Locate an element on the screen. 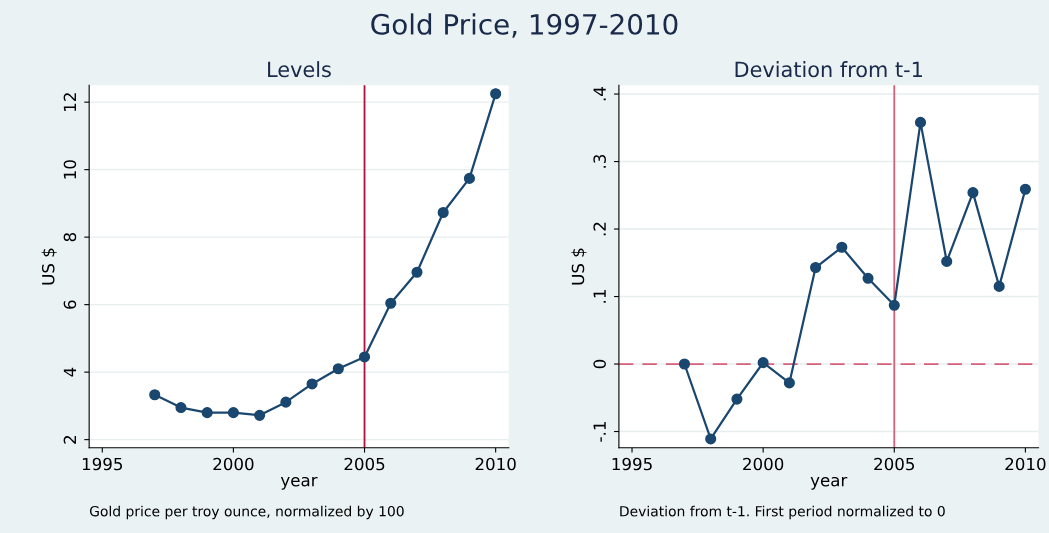 This screenshot has height=533, width=1049. y-tick-label: 6 is located at coordinates (70, 304).